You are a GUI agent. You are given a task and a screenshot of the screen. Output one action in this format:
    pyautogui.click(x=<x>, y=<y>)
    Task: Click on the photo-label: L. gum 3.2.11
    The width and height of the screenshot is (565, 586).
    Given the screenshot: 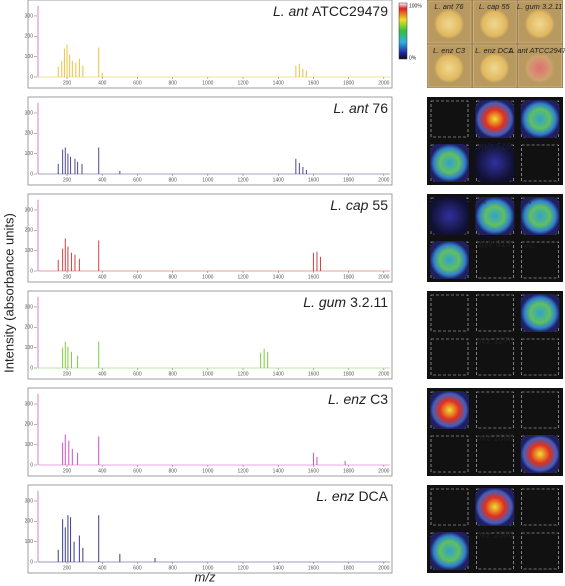 What is the action you would take?
    pyautogui.click(x=539, y=6)
    